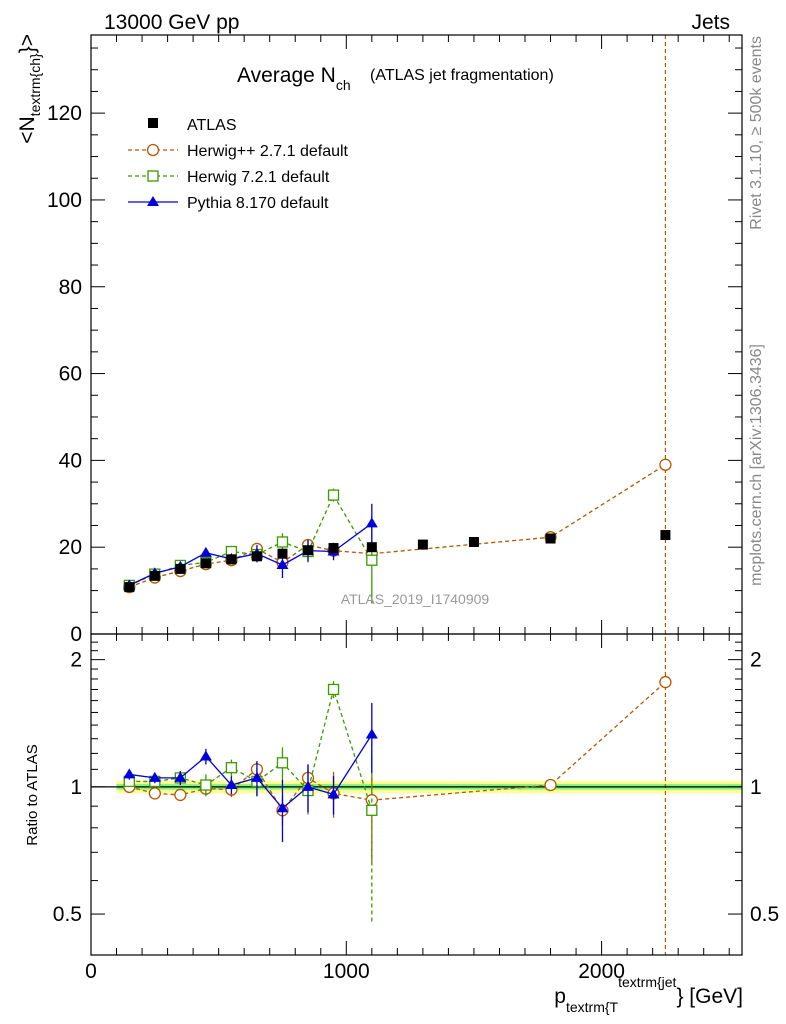 This screenshot has height=1024, width=786. I want to click on main-series, so click(397, 531).